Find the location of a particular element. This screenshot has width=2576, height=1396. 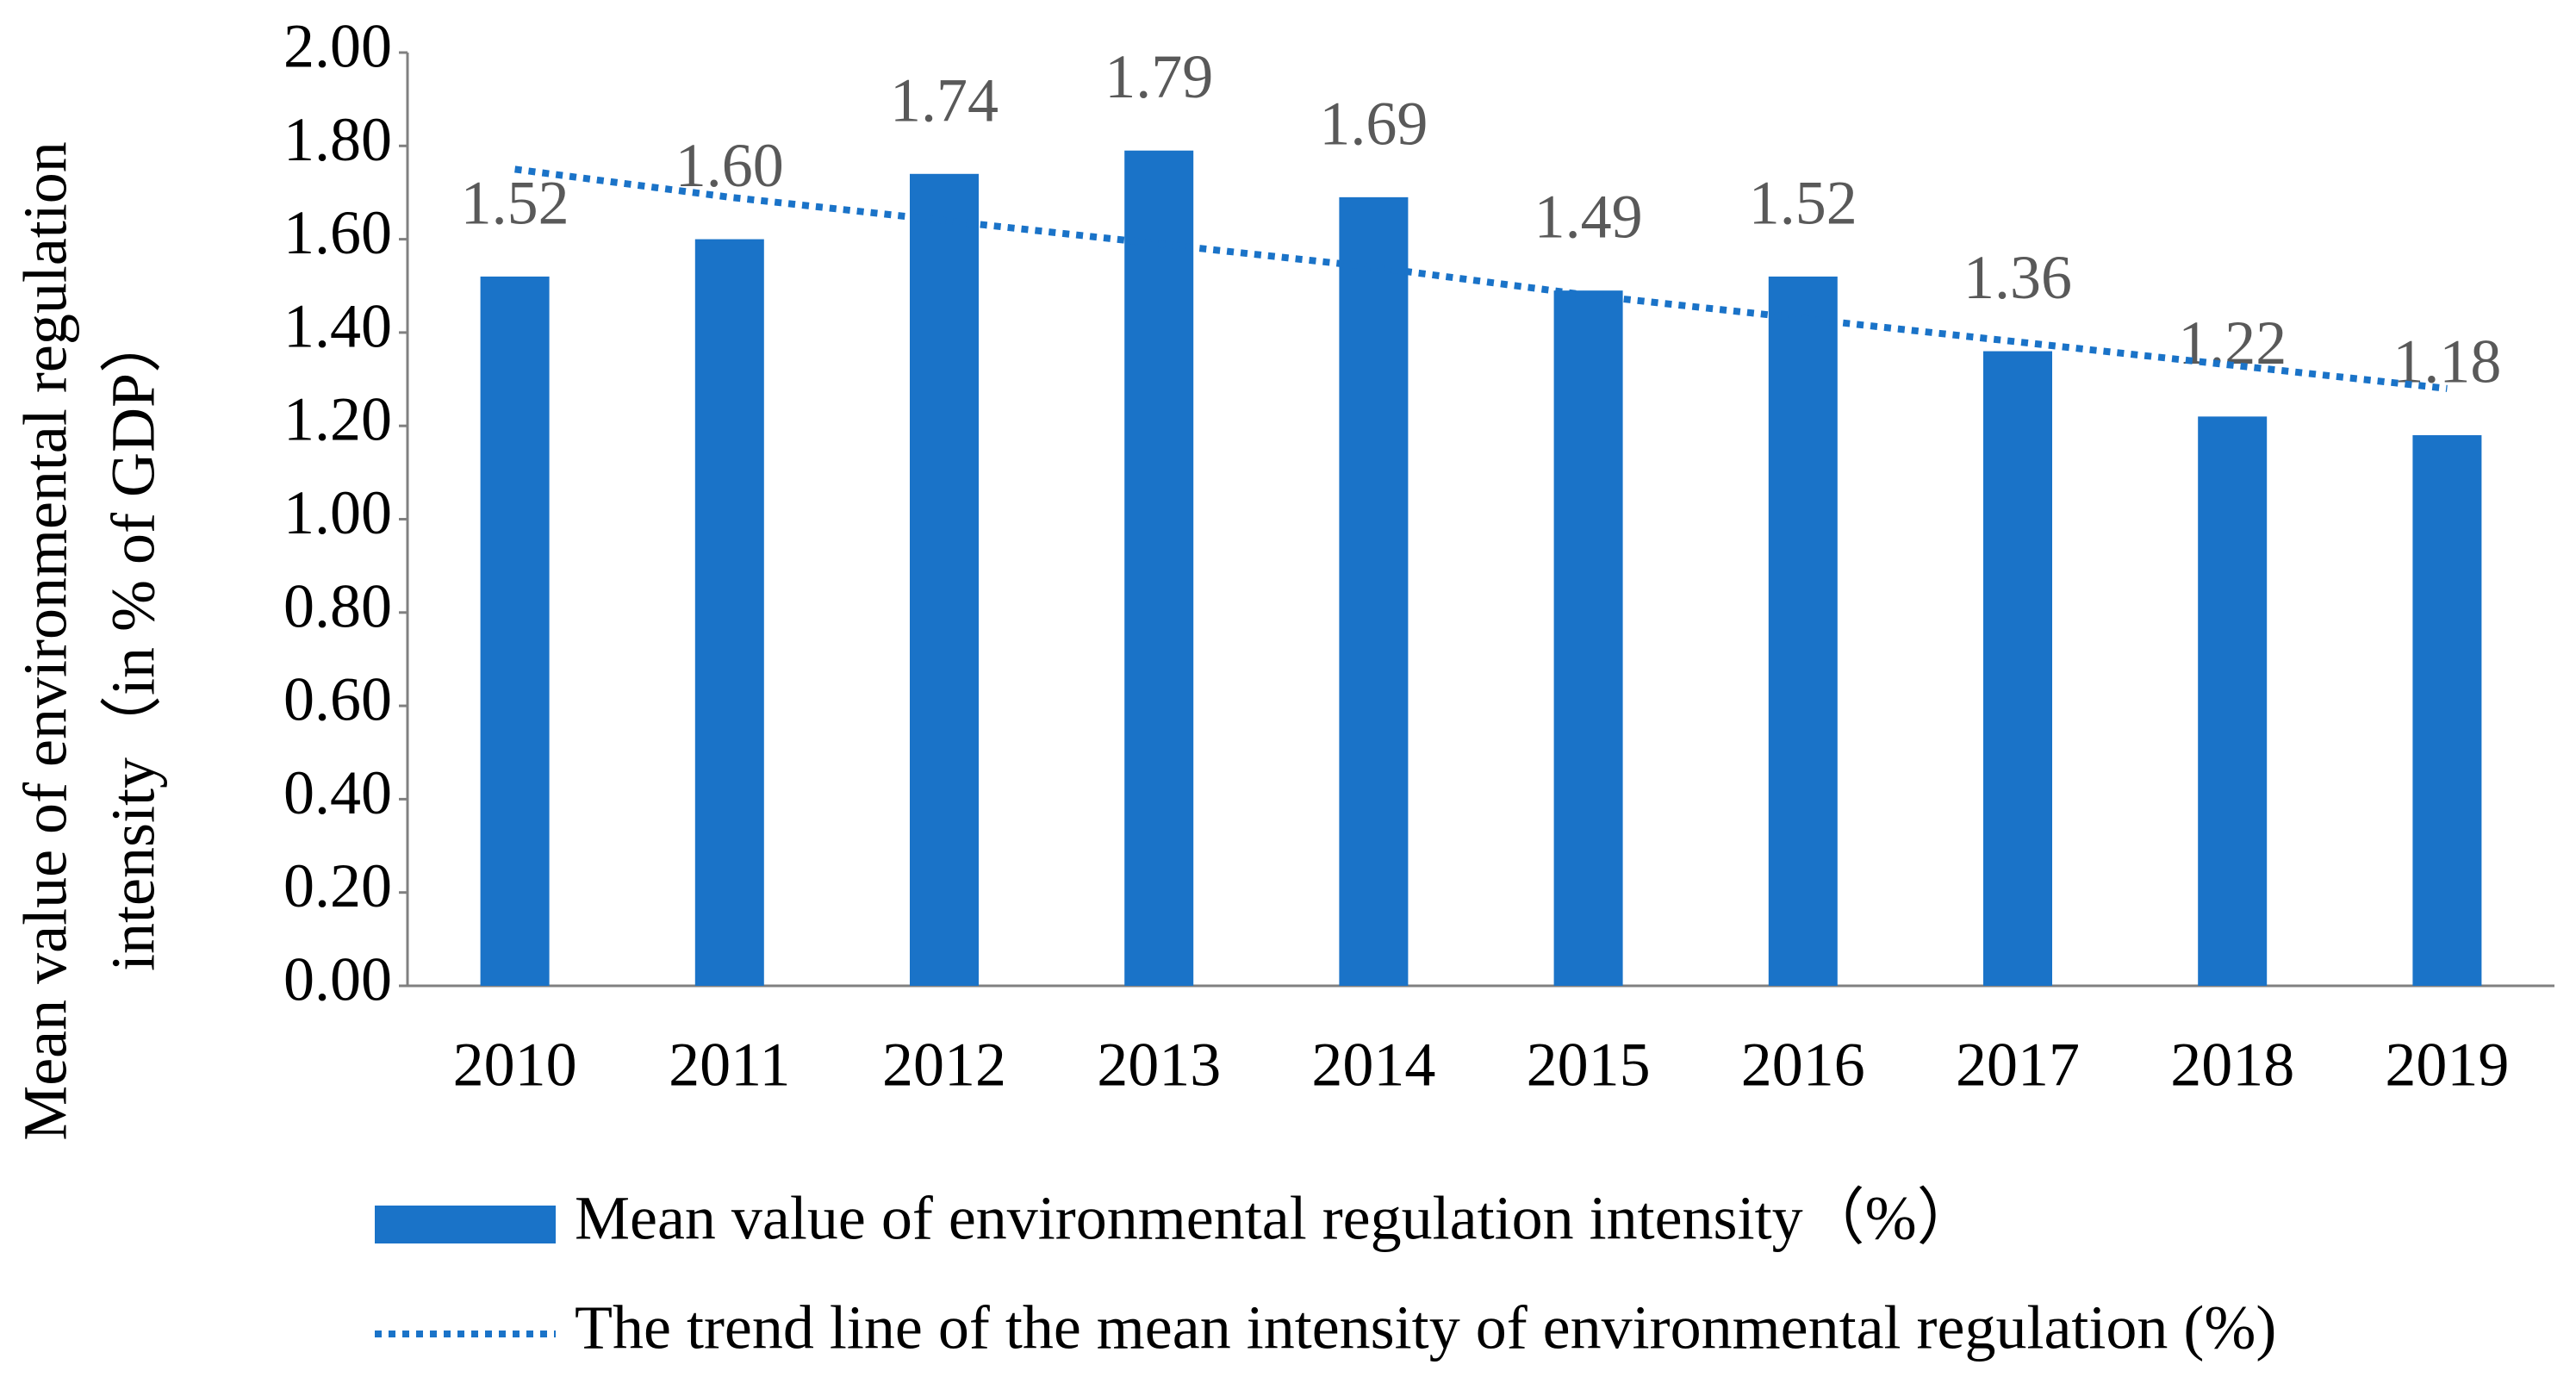

x-tick-label: 2015 is located at coordinates (1589, 1065).